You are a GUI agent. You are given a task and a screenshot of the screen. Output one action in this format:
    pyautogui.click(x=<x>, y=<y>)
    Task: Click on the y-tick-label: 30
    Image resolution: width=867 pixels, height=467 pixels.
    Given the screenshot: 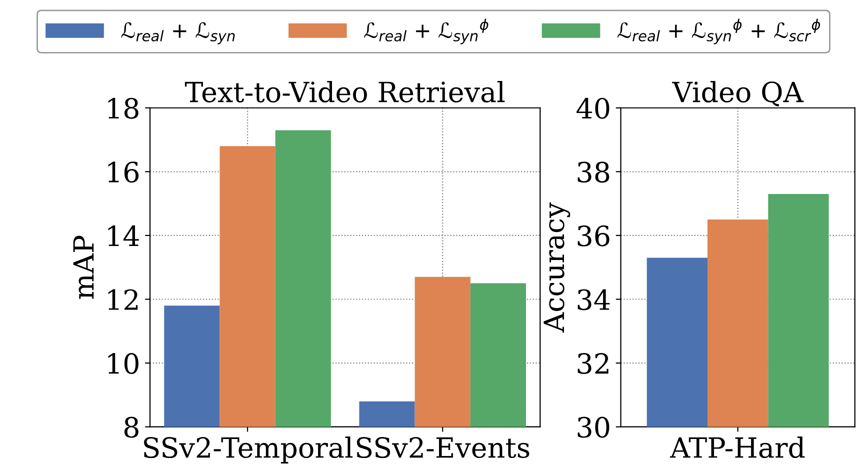 What is the action you would take?
    pyautogui.click(x=594, y=427)
    